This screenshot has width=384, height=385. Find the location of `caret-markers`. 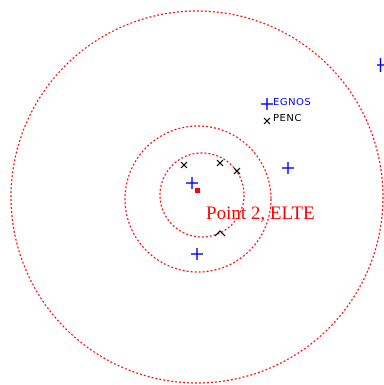

caret-markers is located at coordinates (220, 233).